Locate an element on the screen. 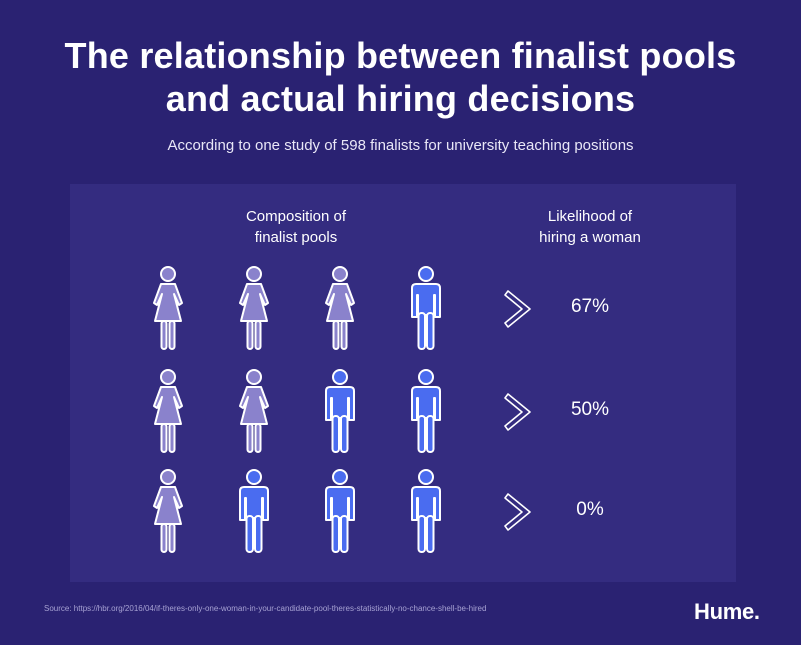  title-line-1: The relationship between finalist pools is located at coordinates (400, 55).